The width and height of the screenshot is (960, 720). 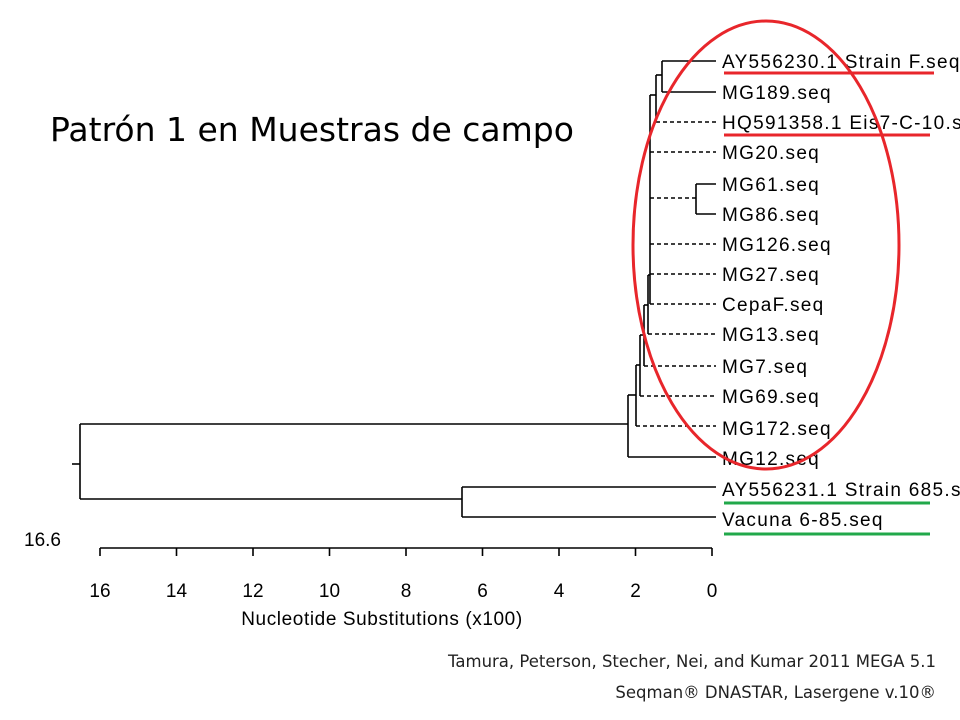 What do you see at coordinates (329, 591) in the screenshot?
I see `axis-tick-label: 10` at bounding box center [329, 591].